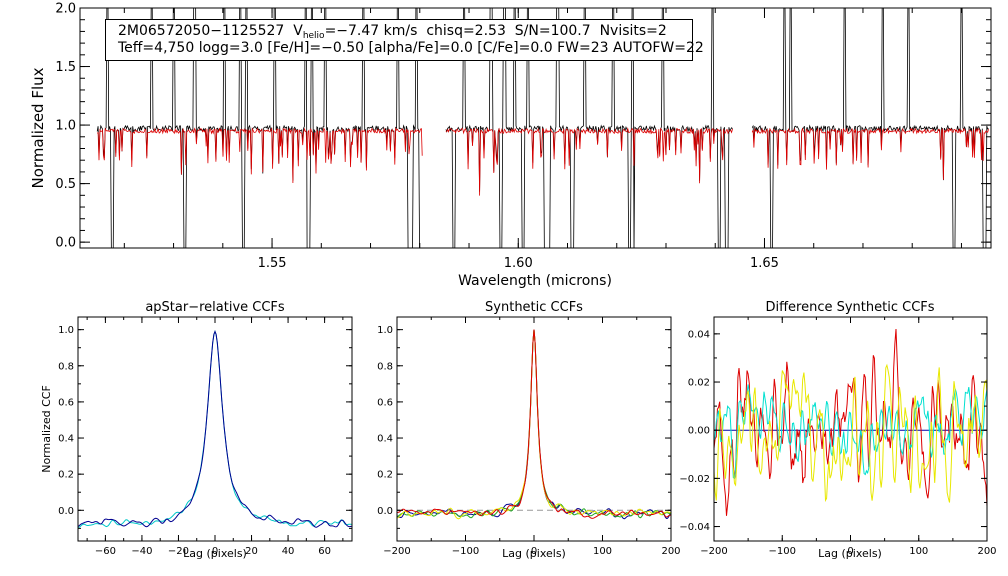 The height and width of the screenshot is (576, 1008). I want to click on x-tick-label: −60, so click(105, 551).